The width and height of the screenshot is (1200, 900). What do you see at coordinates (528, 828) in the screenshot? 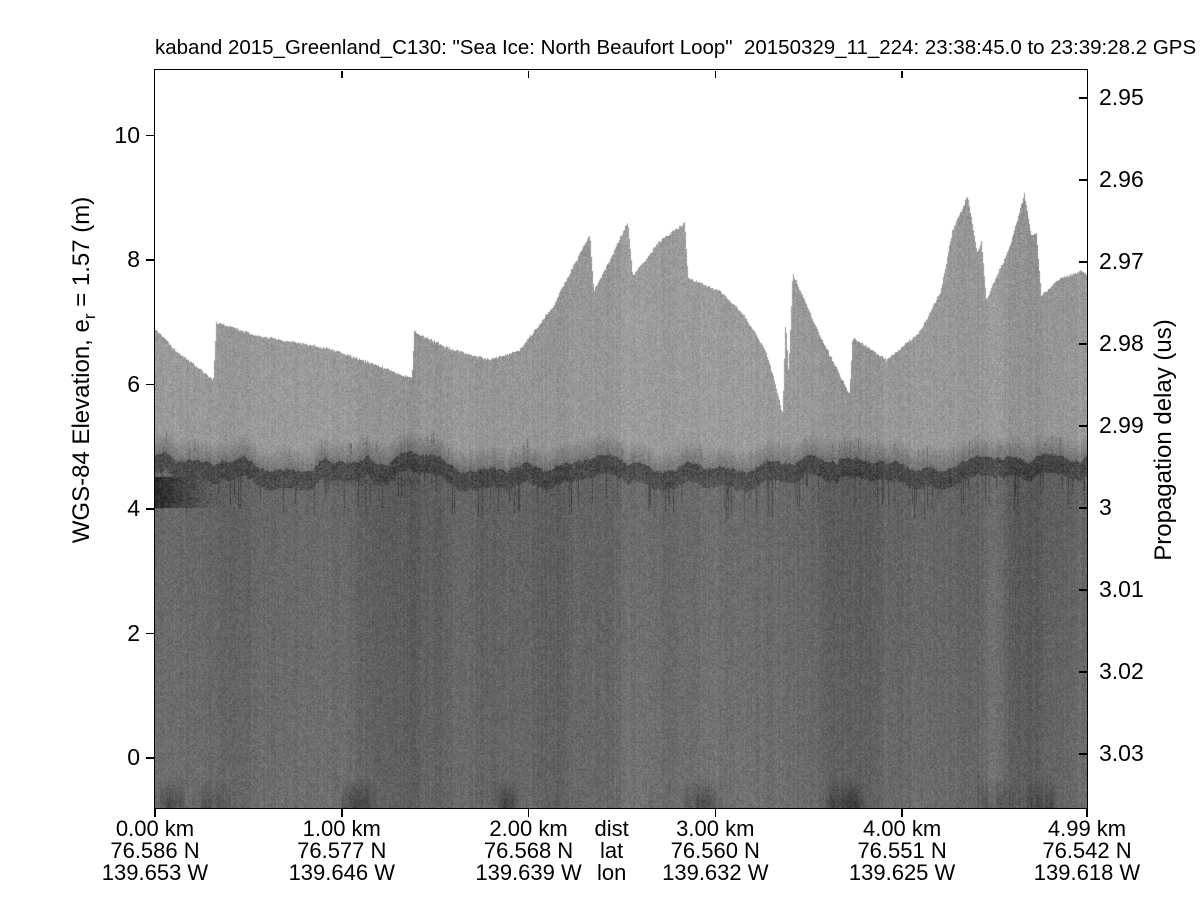
I see `xaxis-column-row-dist: 2.00 km` at bounding box center [528, 828].